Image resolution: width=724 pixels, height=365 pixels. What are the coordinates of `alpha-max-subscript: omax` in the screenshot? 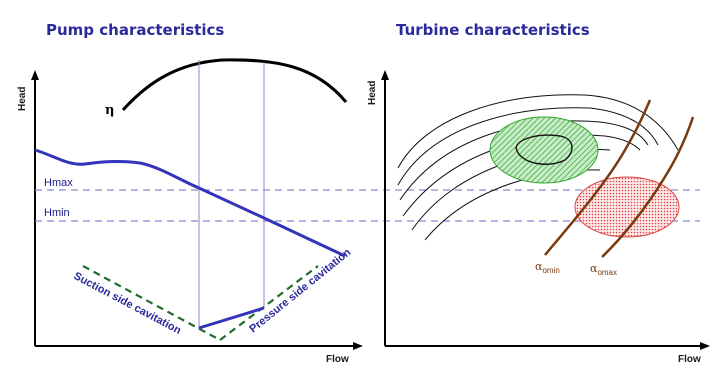 It's located at (607, 272).